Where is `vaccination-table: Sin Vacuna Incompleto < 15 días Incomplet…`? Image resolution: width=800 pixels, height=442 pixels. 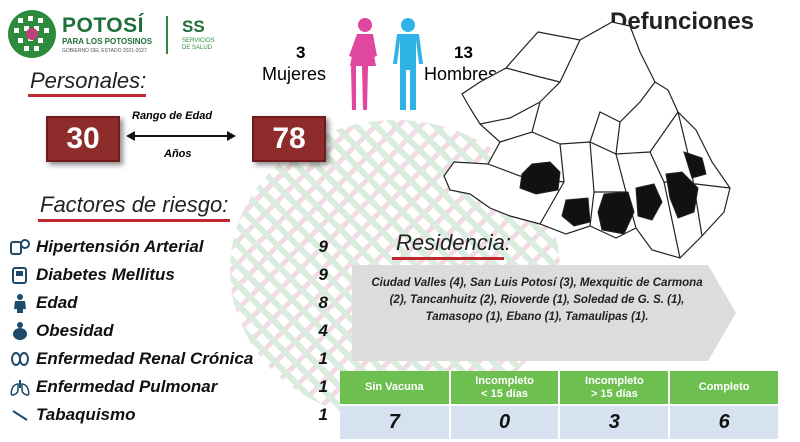 vaccination-table: Sin Vacuna Incompleto < 15 días Incomplet… is located at coordinates (560, 405).